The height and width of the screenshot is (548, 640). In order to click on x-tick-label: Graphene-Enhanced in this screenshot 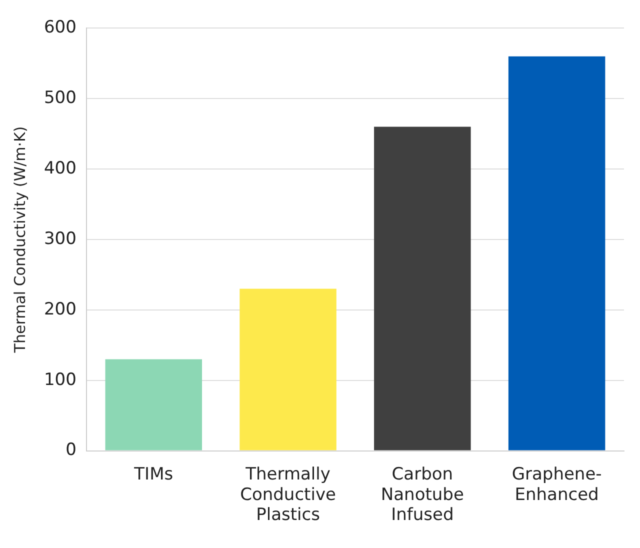, I will do `click(557, 484)`.